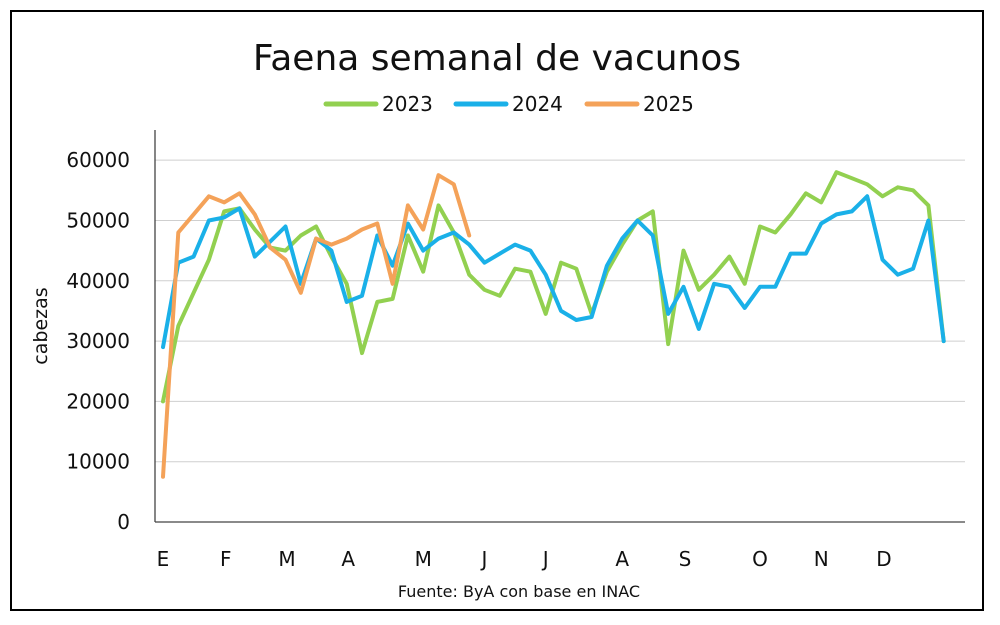  I want to click on source-note: Fuente: ByA con base en INAC, so click(519, 591).